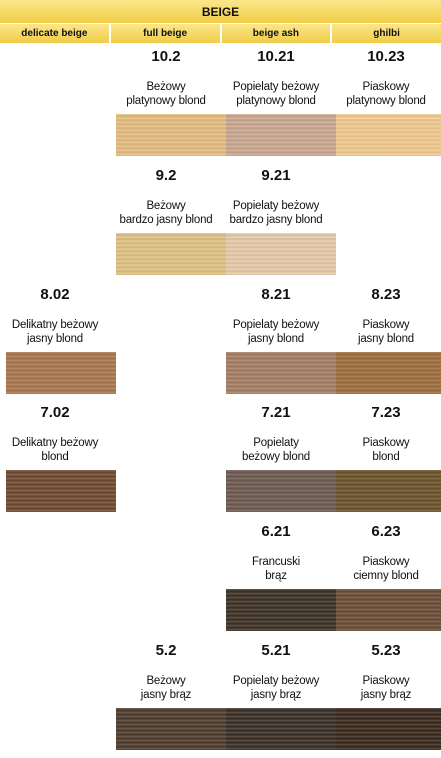 This screenshot has width=441, height=758. What do you see at coordinates (276, 569) in the screenshot?
I see `shade-name: Francuski brąz` at bounding box center [276, 569].